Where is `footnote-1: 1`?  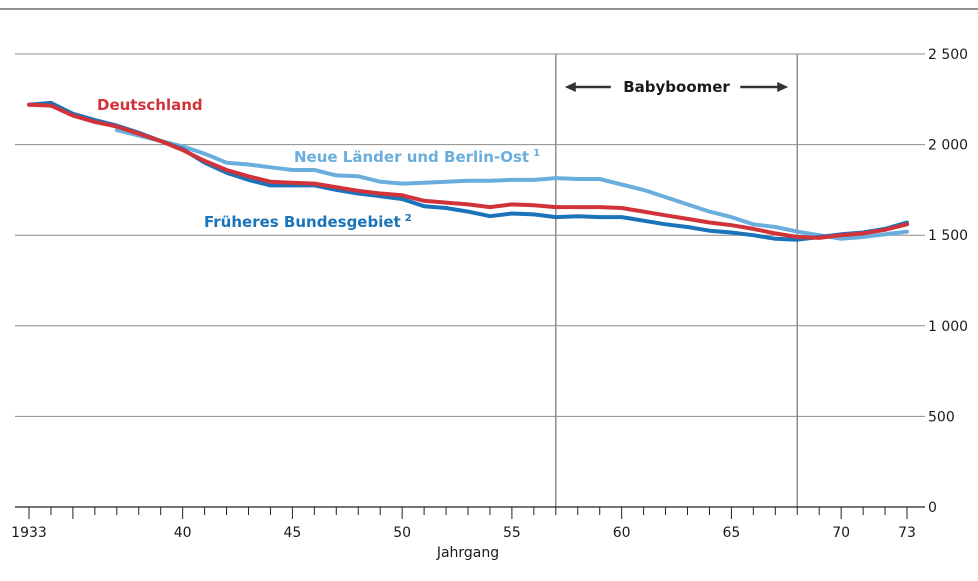
footnote-1: 1 is located at coordinates (536, 153).